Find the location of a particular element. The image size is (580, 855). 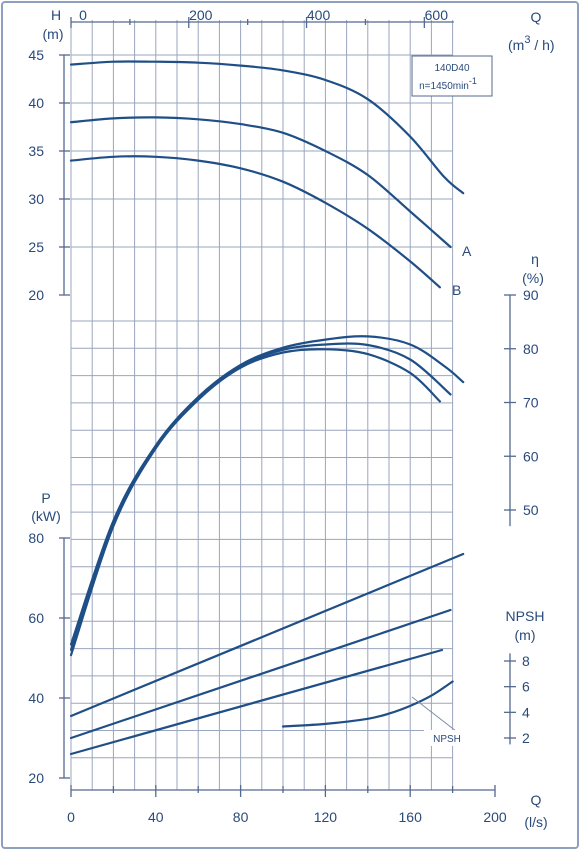

speed-value: n=1450min is located at coordinates (444, 86).